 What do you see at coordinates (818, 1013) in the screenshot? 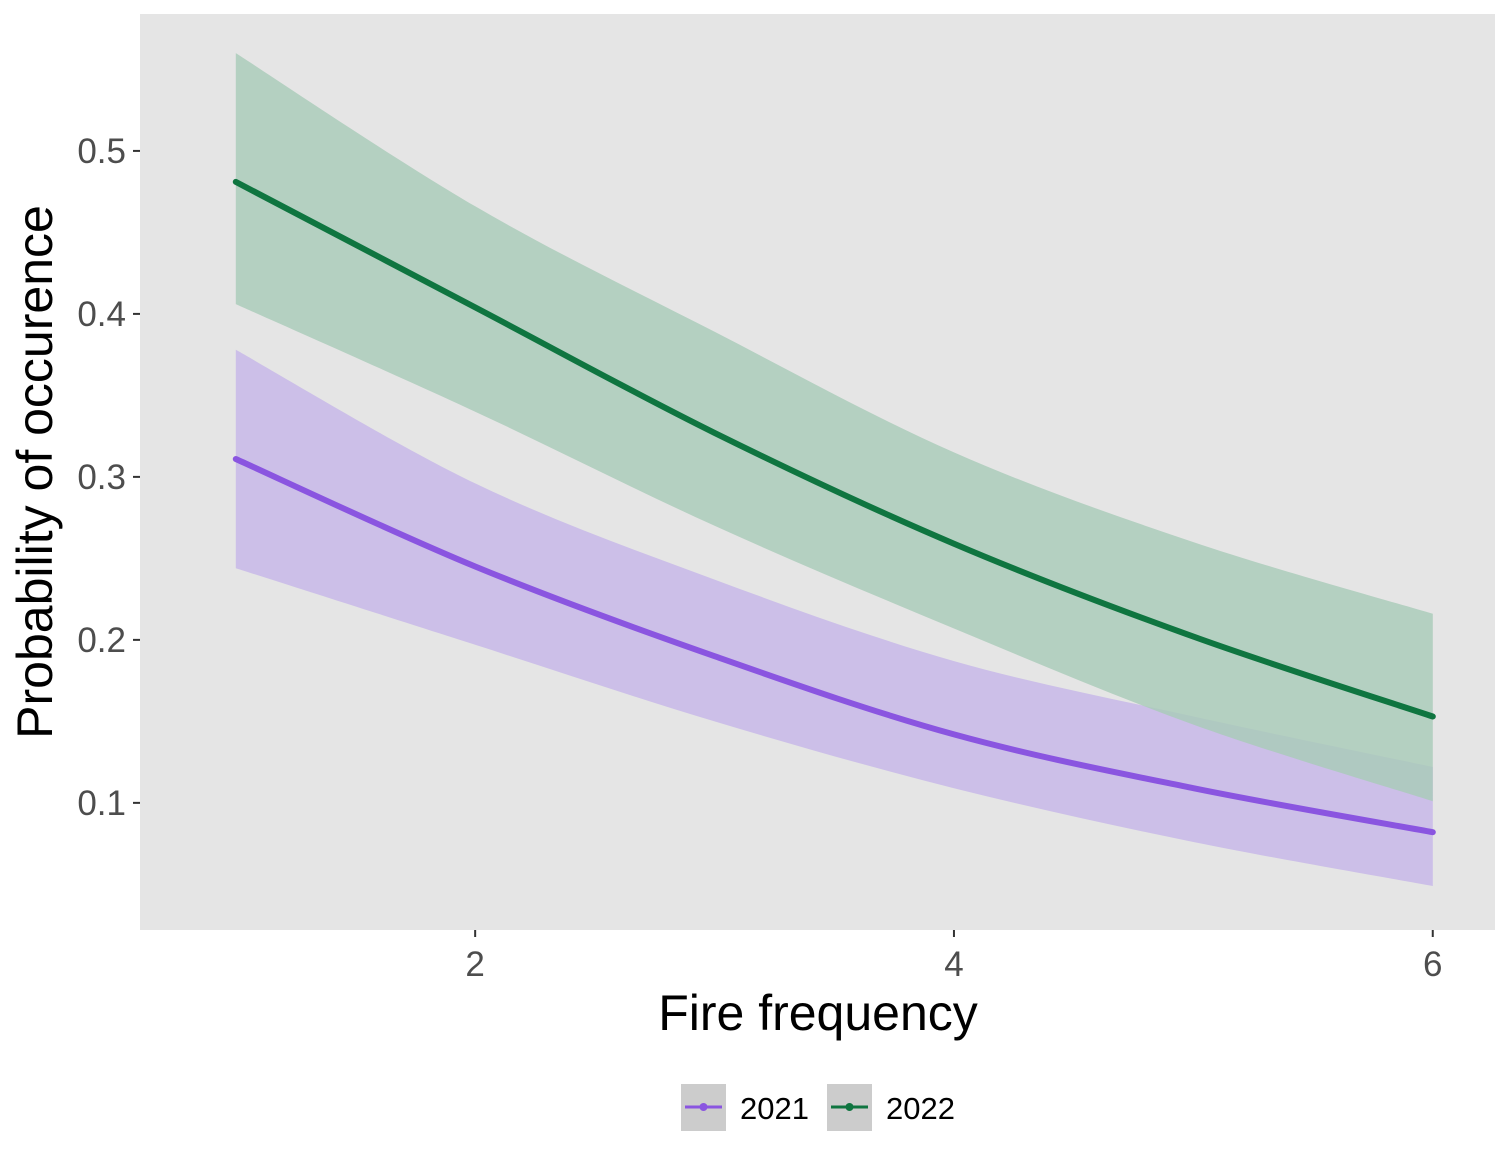
I see `x-axis-title: Fire frequency` at bounding box center [818, 1013].